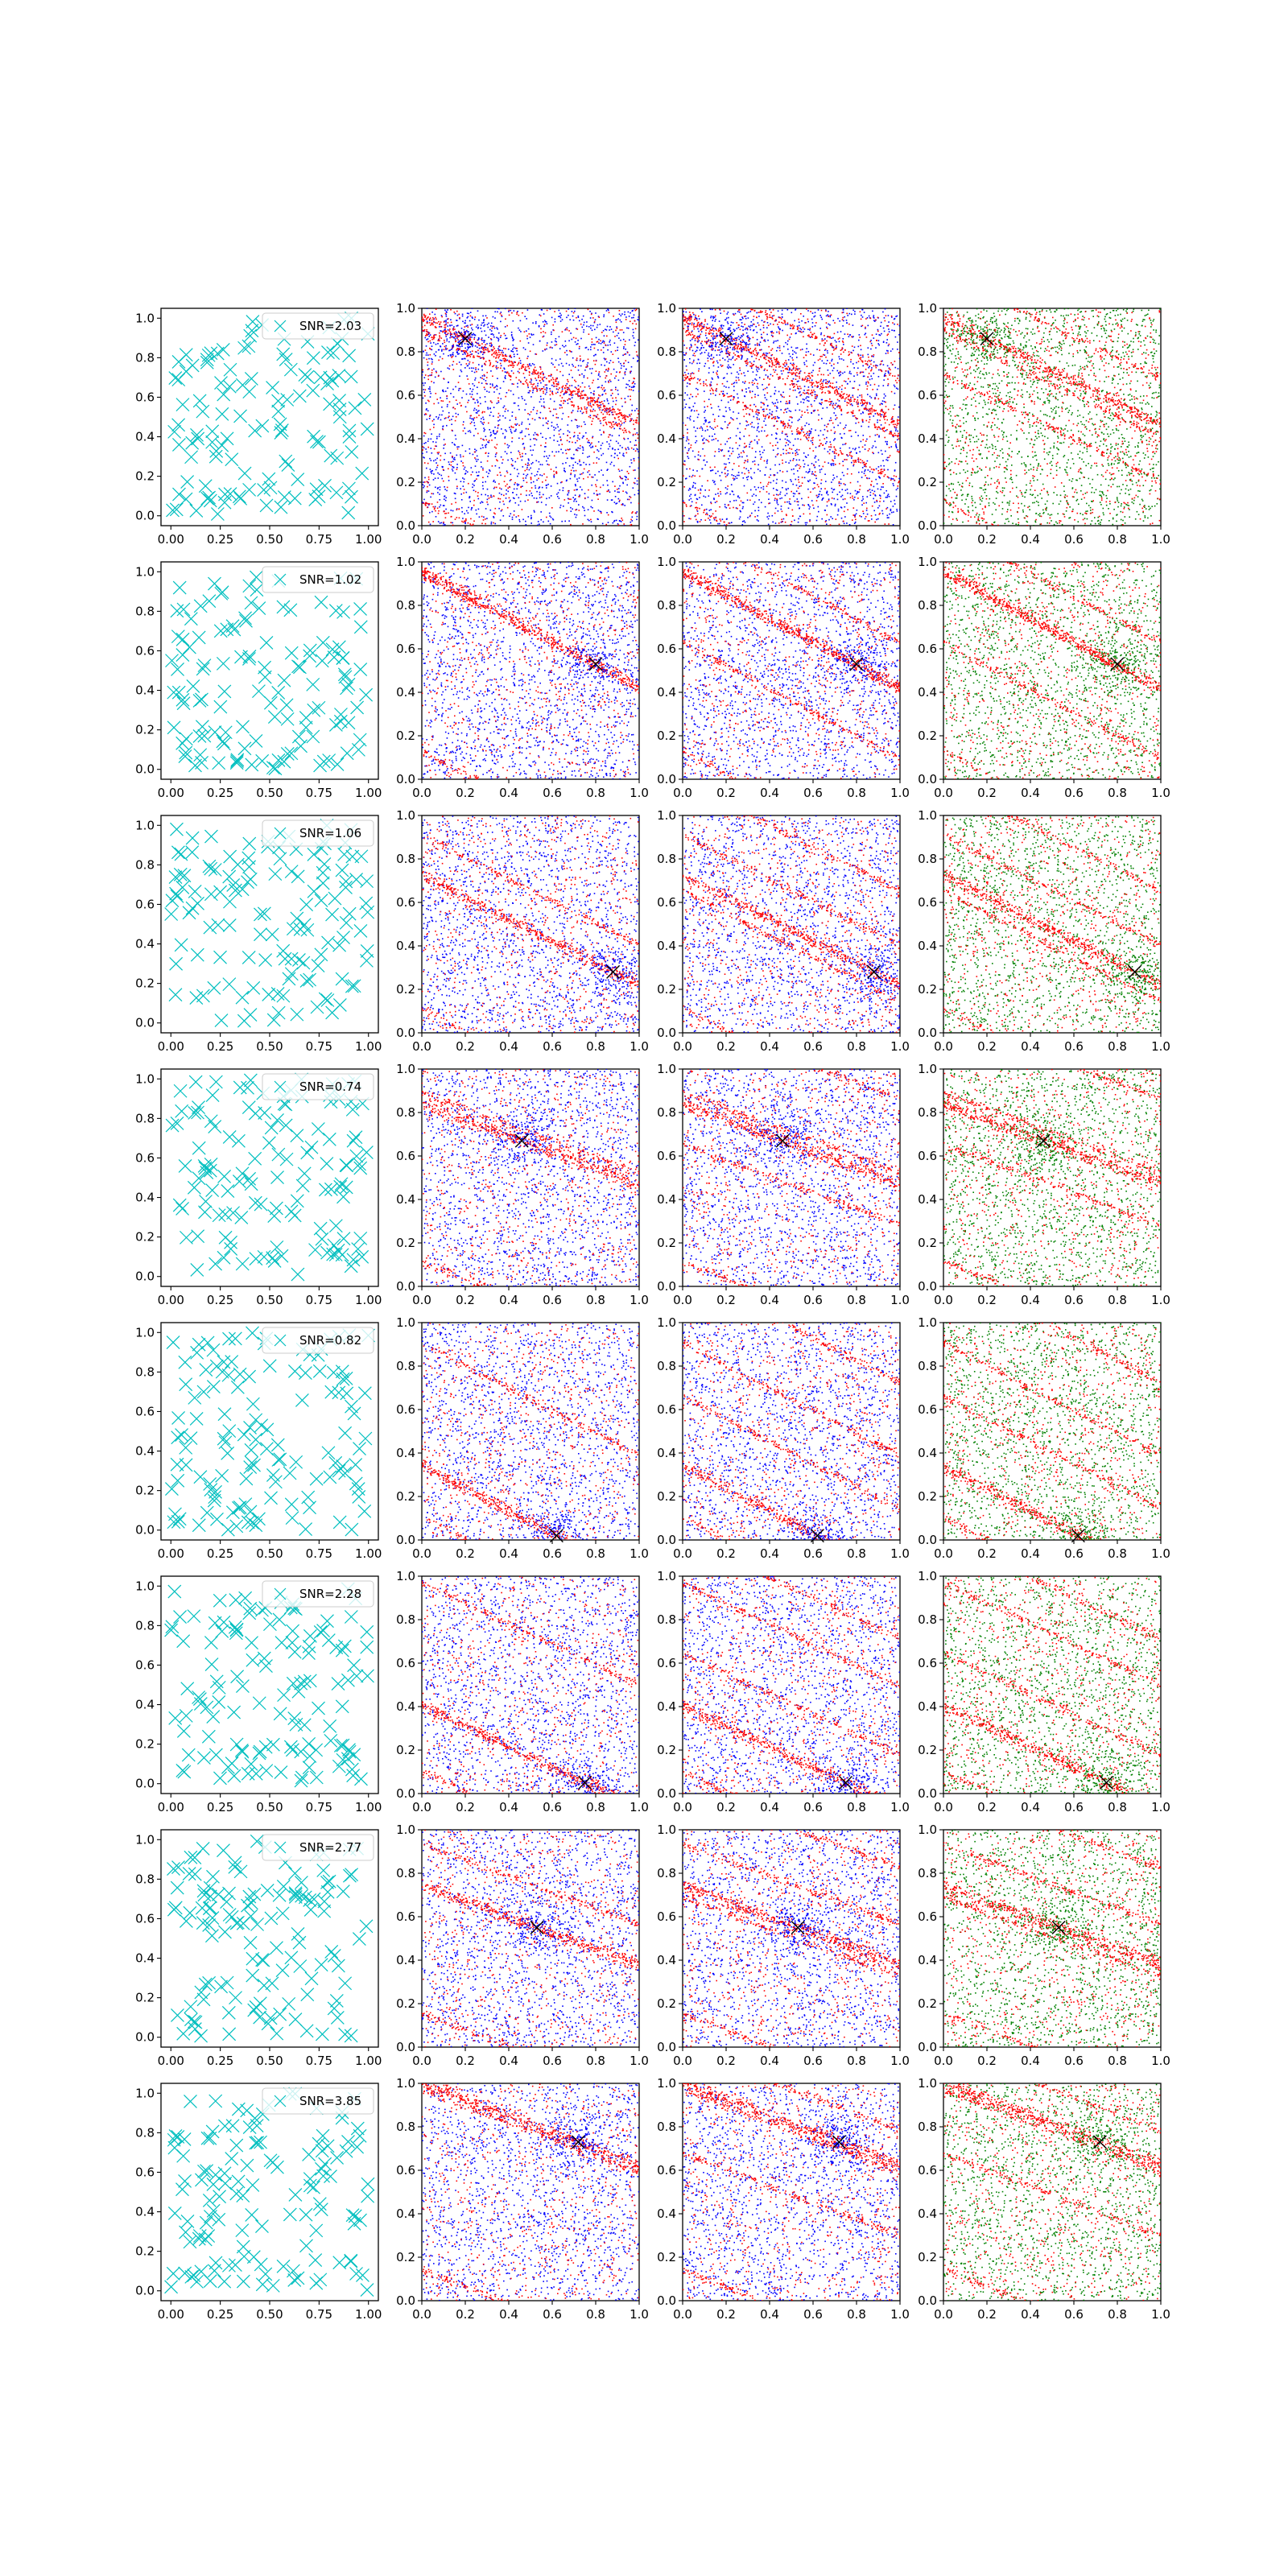 This screenshot has width=1288, height=2576. What do you see at coordinates (639, 539) in the screenshot?
I see `scatter-panel-xtick-label: 1.0` at bounding box center [639, 539].